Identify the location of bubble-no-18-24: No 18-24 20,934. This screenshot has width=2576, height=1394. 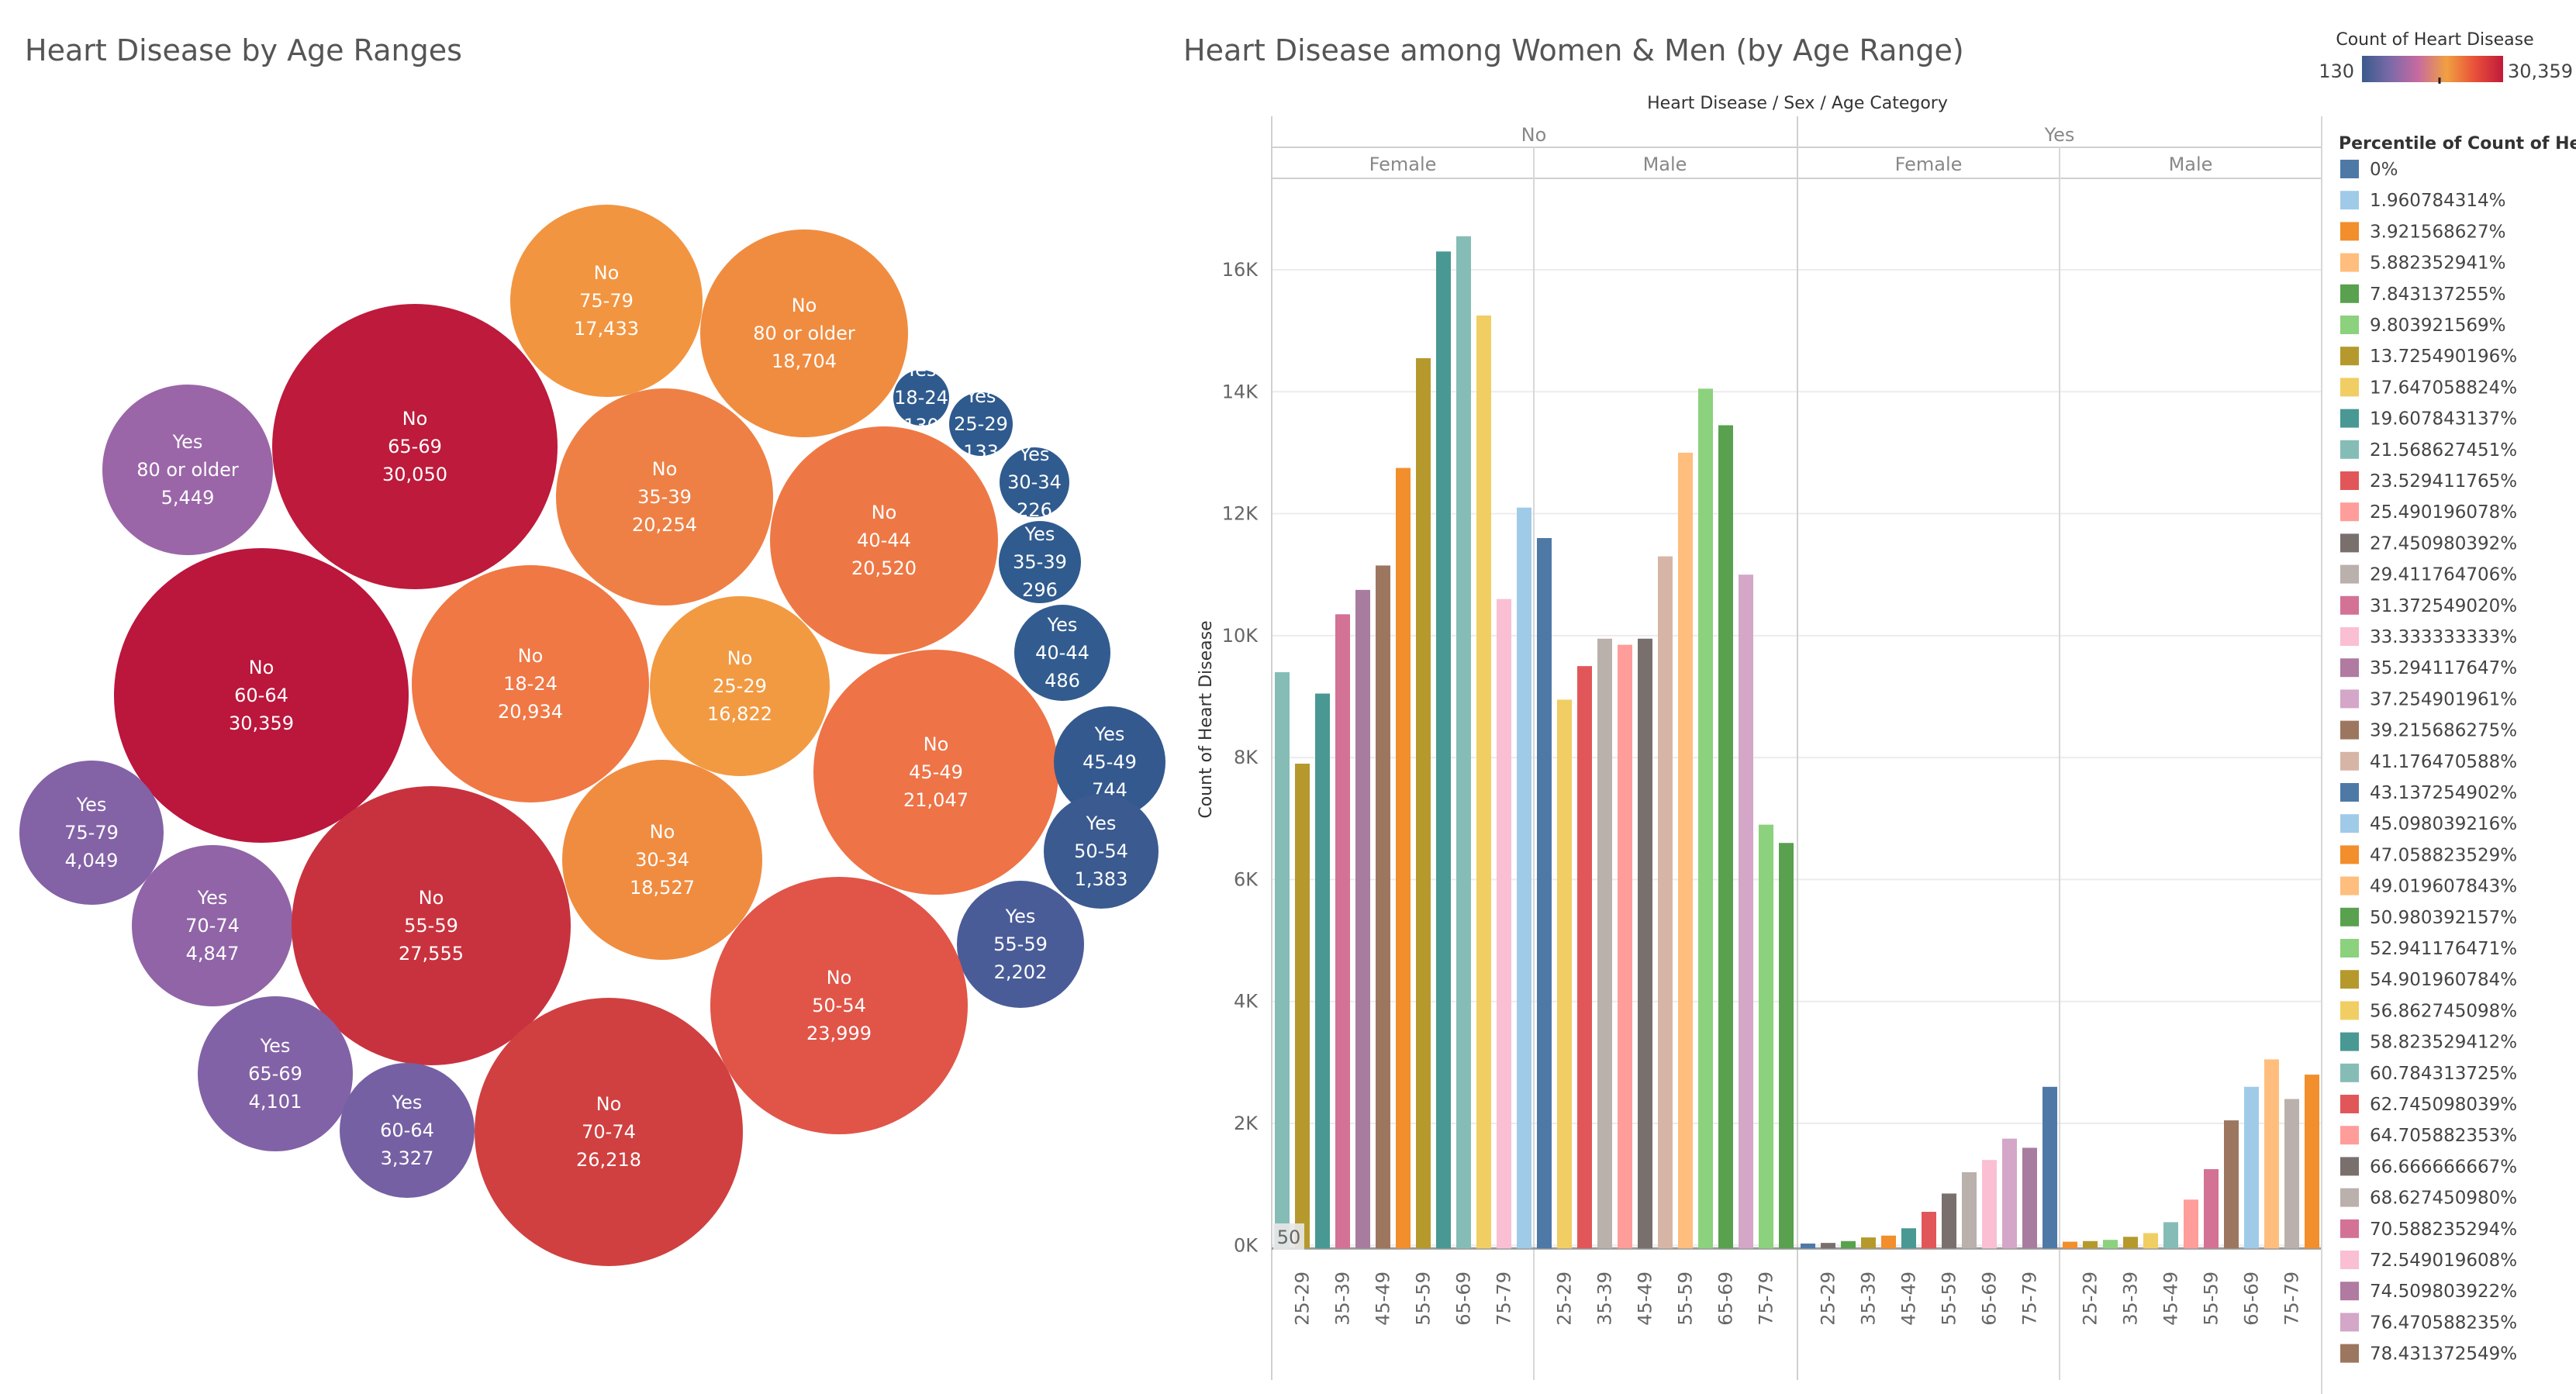
(530, 683).